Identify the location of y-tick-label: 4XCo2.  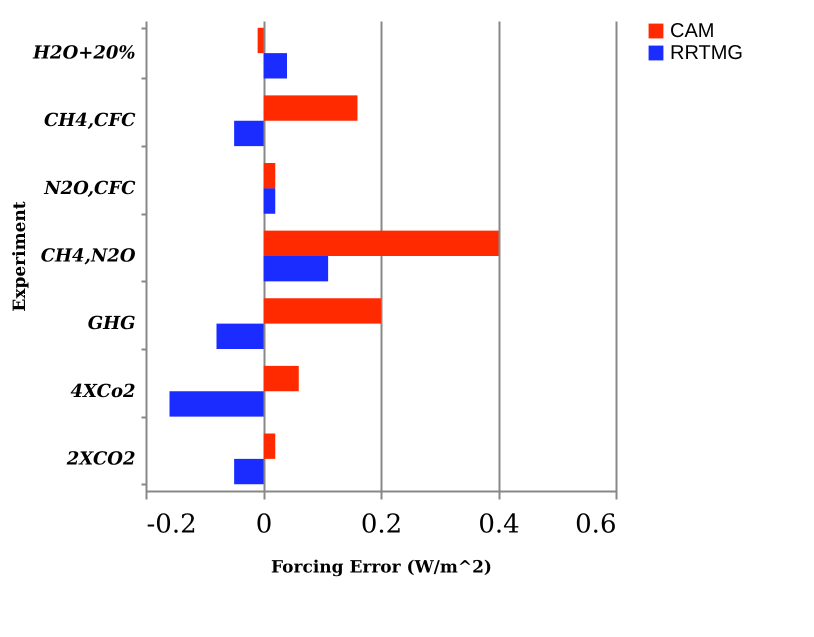
(103, 391).